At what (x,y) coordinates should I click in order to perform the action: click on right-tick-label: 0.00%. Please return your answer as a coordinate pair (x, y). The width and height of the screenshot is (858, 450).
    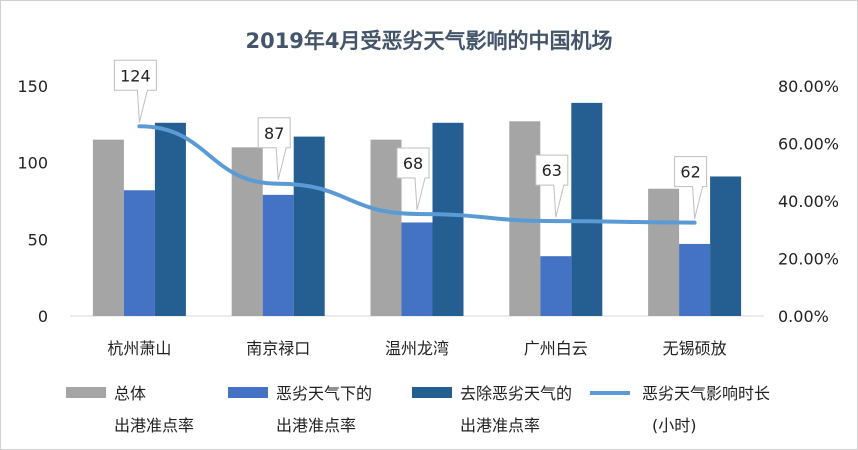
    Looking at the image, I should click on (803, 316).